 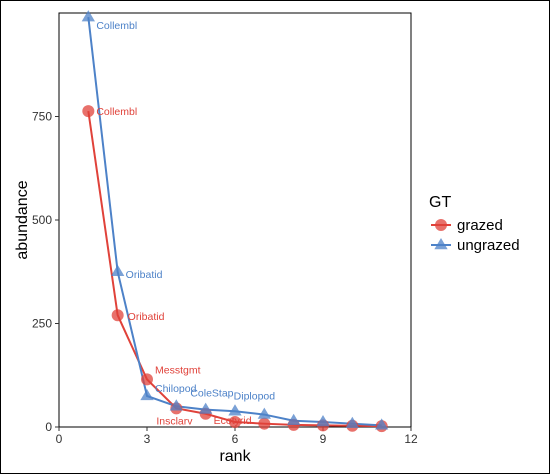 What do you see at coordinates (440, 202) in the screenshot?
I see `legend-title: GT` at bounding box center [440, 202].